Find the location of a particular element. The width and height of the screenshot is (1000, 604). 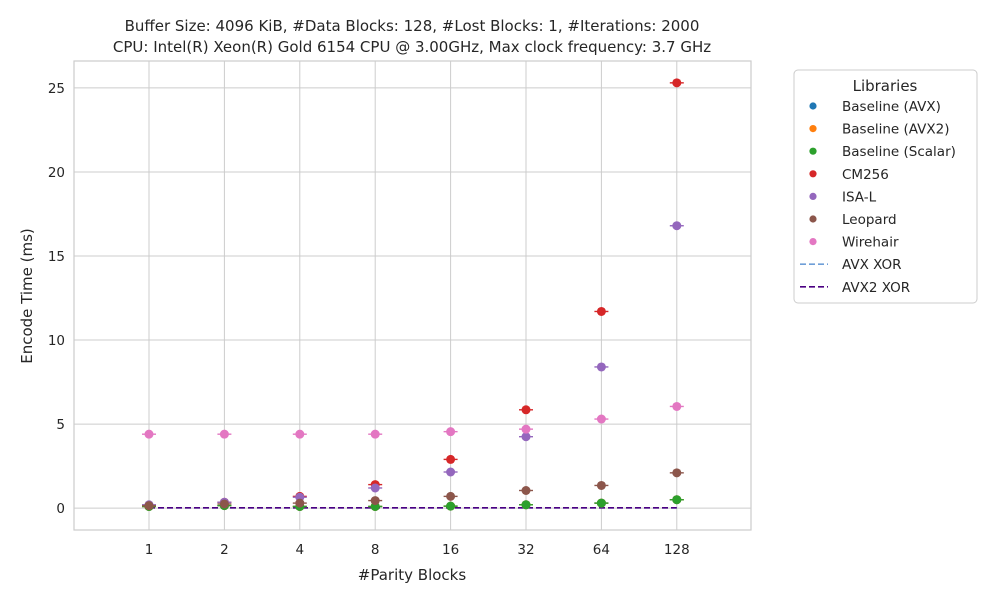

x-tick-label: 2 is located at coordinates (224, 550).